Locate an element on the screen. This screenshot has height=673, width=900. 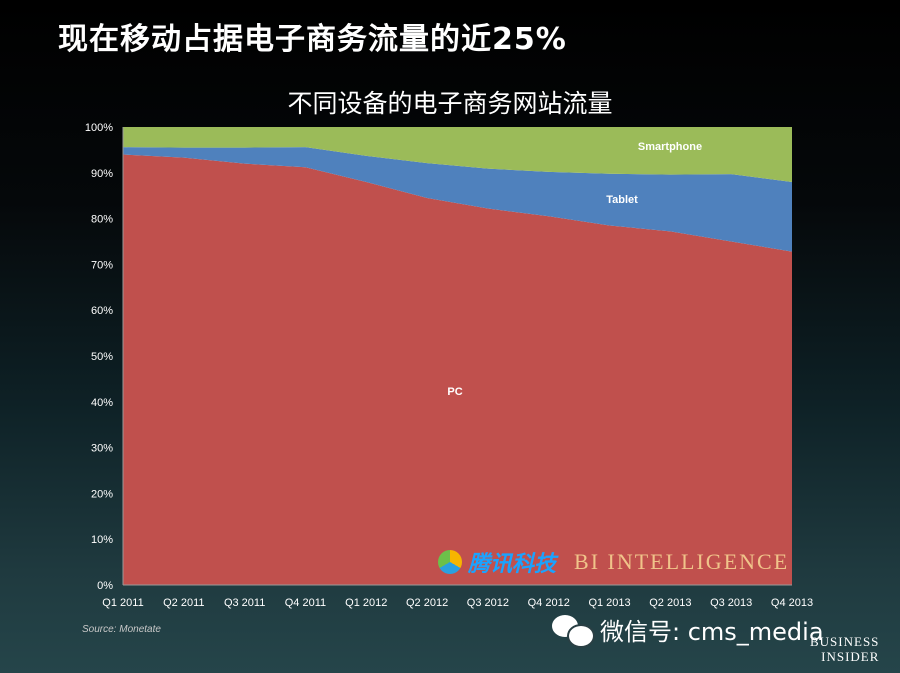
x-tick-label: Q2 2012 is located at coordinates (427, 603).